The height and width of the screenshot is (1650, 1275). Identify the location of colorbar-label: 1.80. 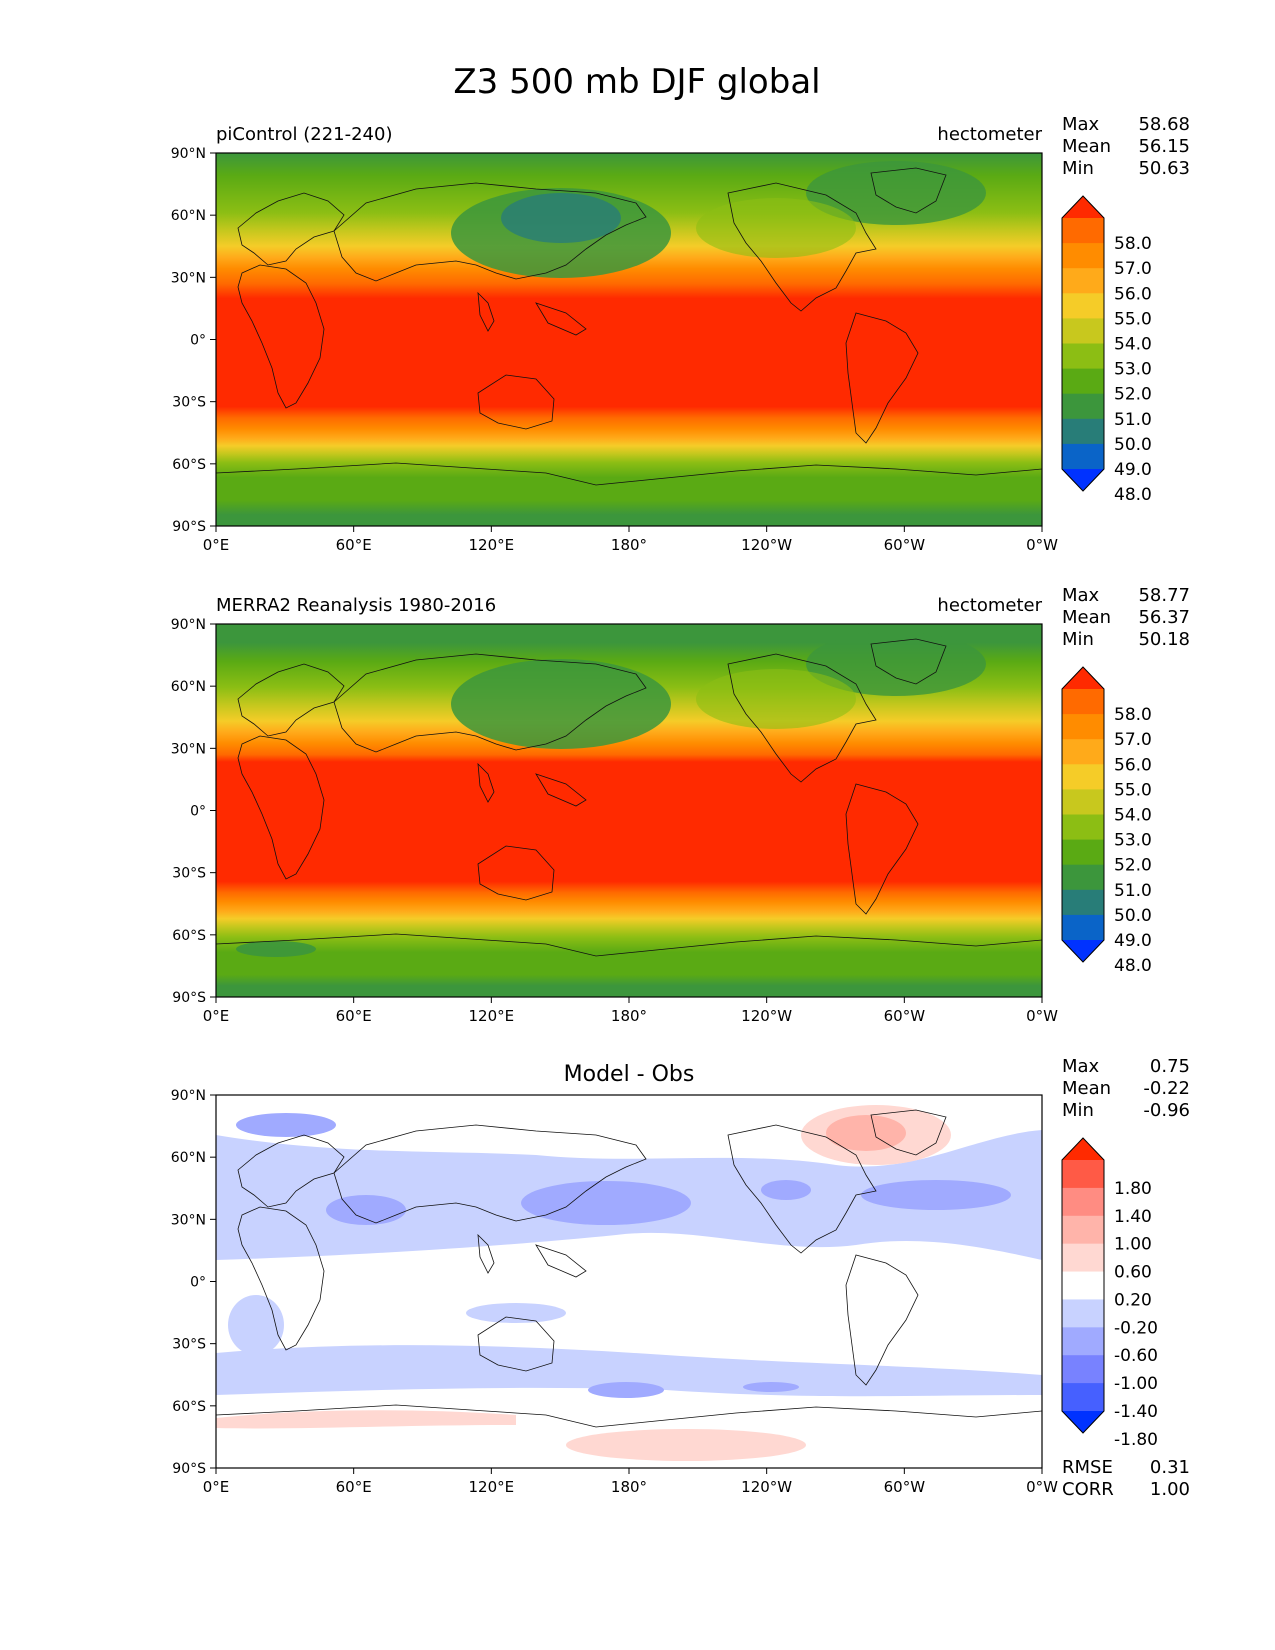
(1133, 1189).